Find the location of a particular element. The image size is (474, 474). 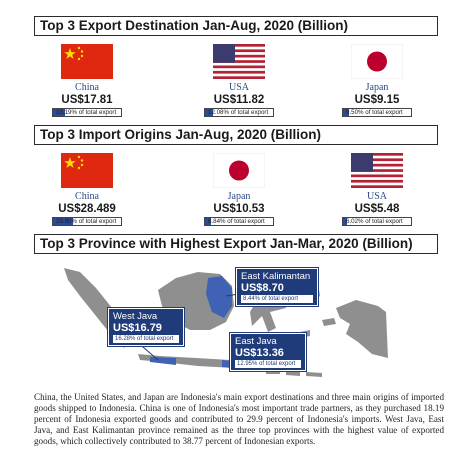

export-amount-japan: US$9.15 is located at coordinates (377, 100).